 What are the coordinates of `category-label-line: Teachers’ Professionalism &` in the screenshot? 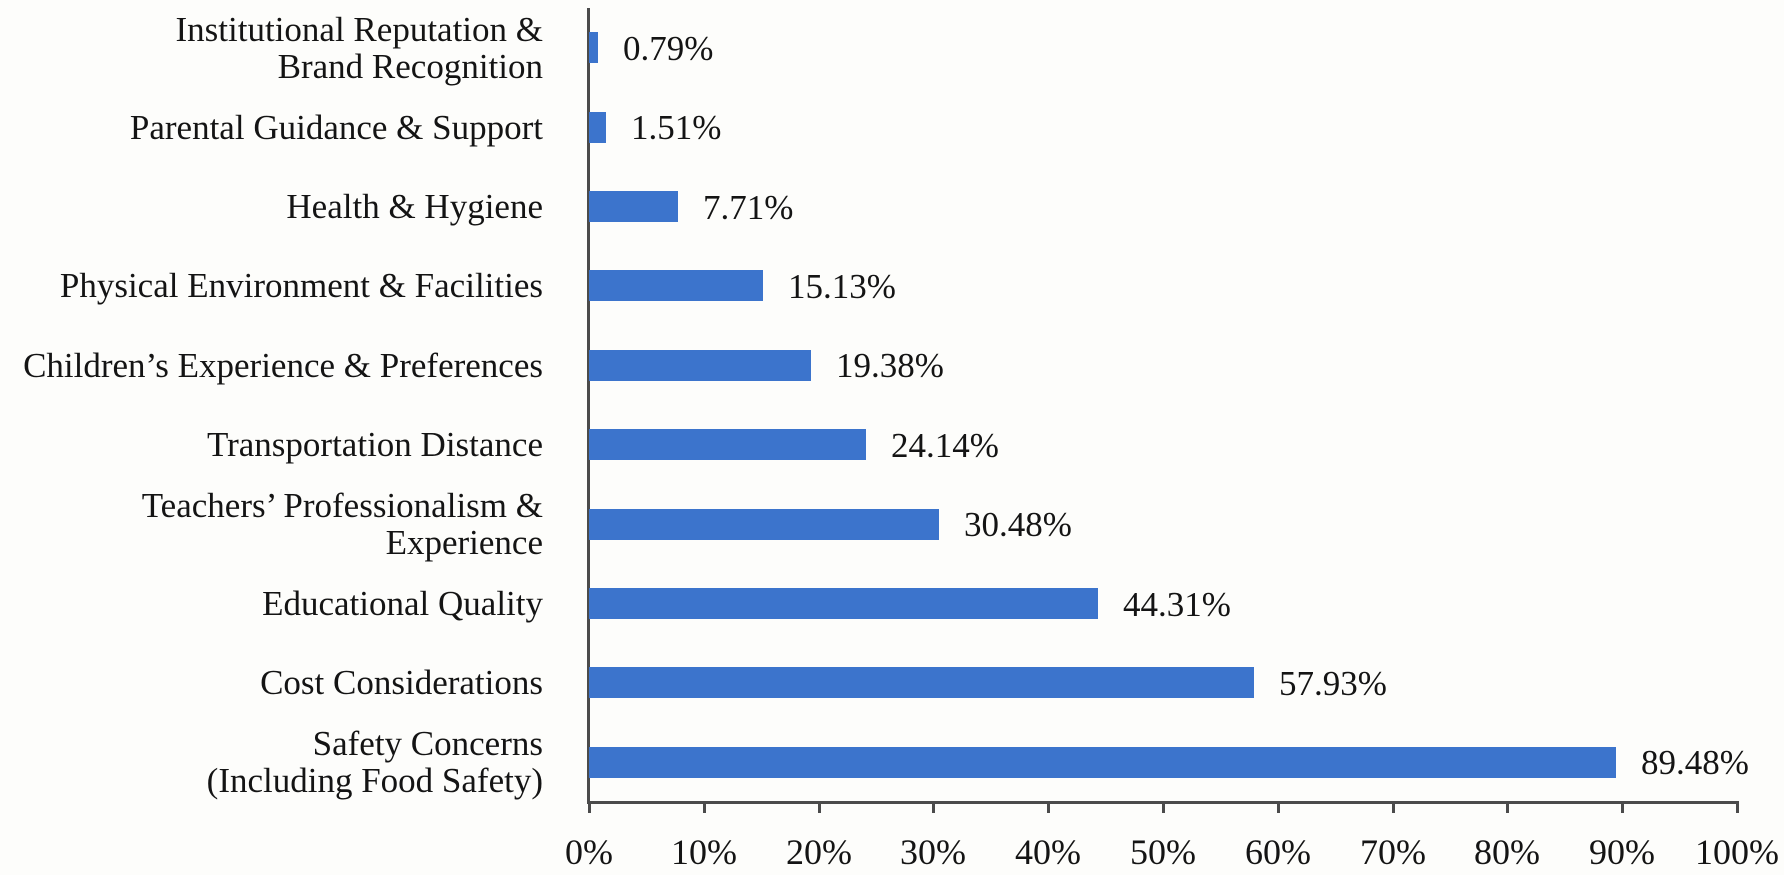 It's located at (342, 505).